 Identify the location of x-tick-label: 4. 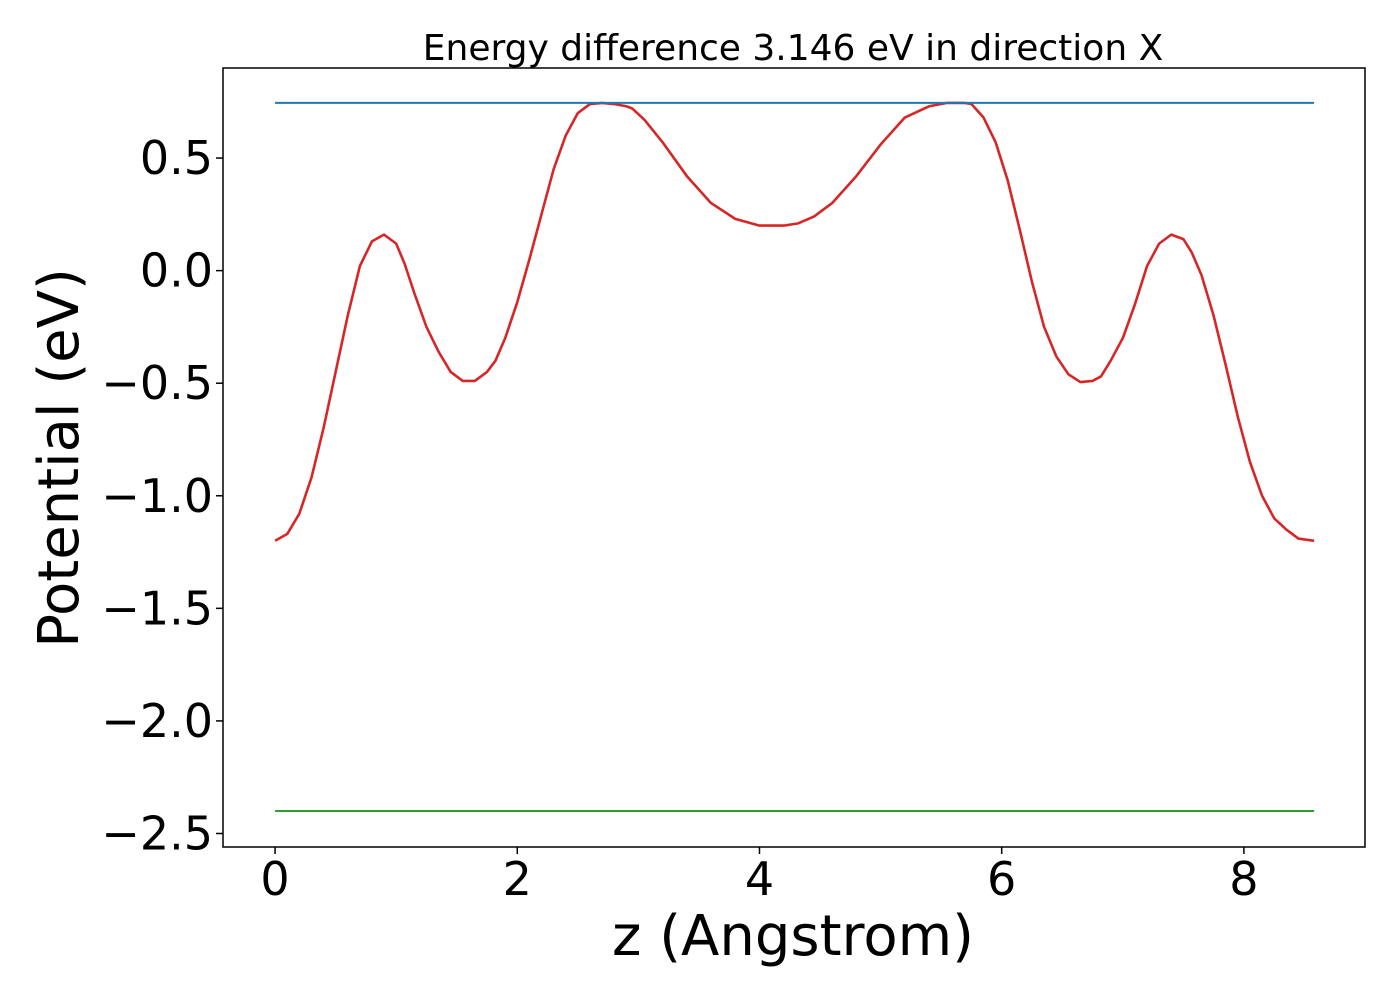
(759, 879).